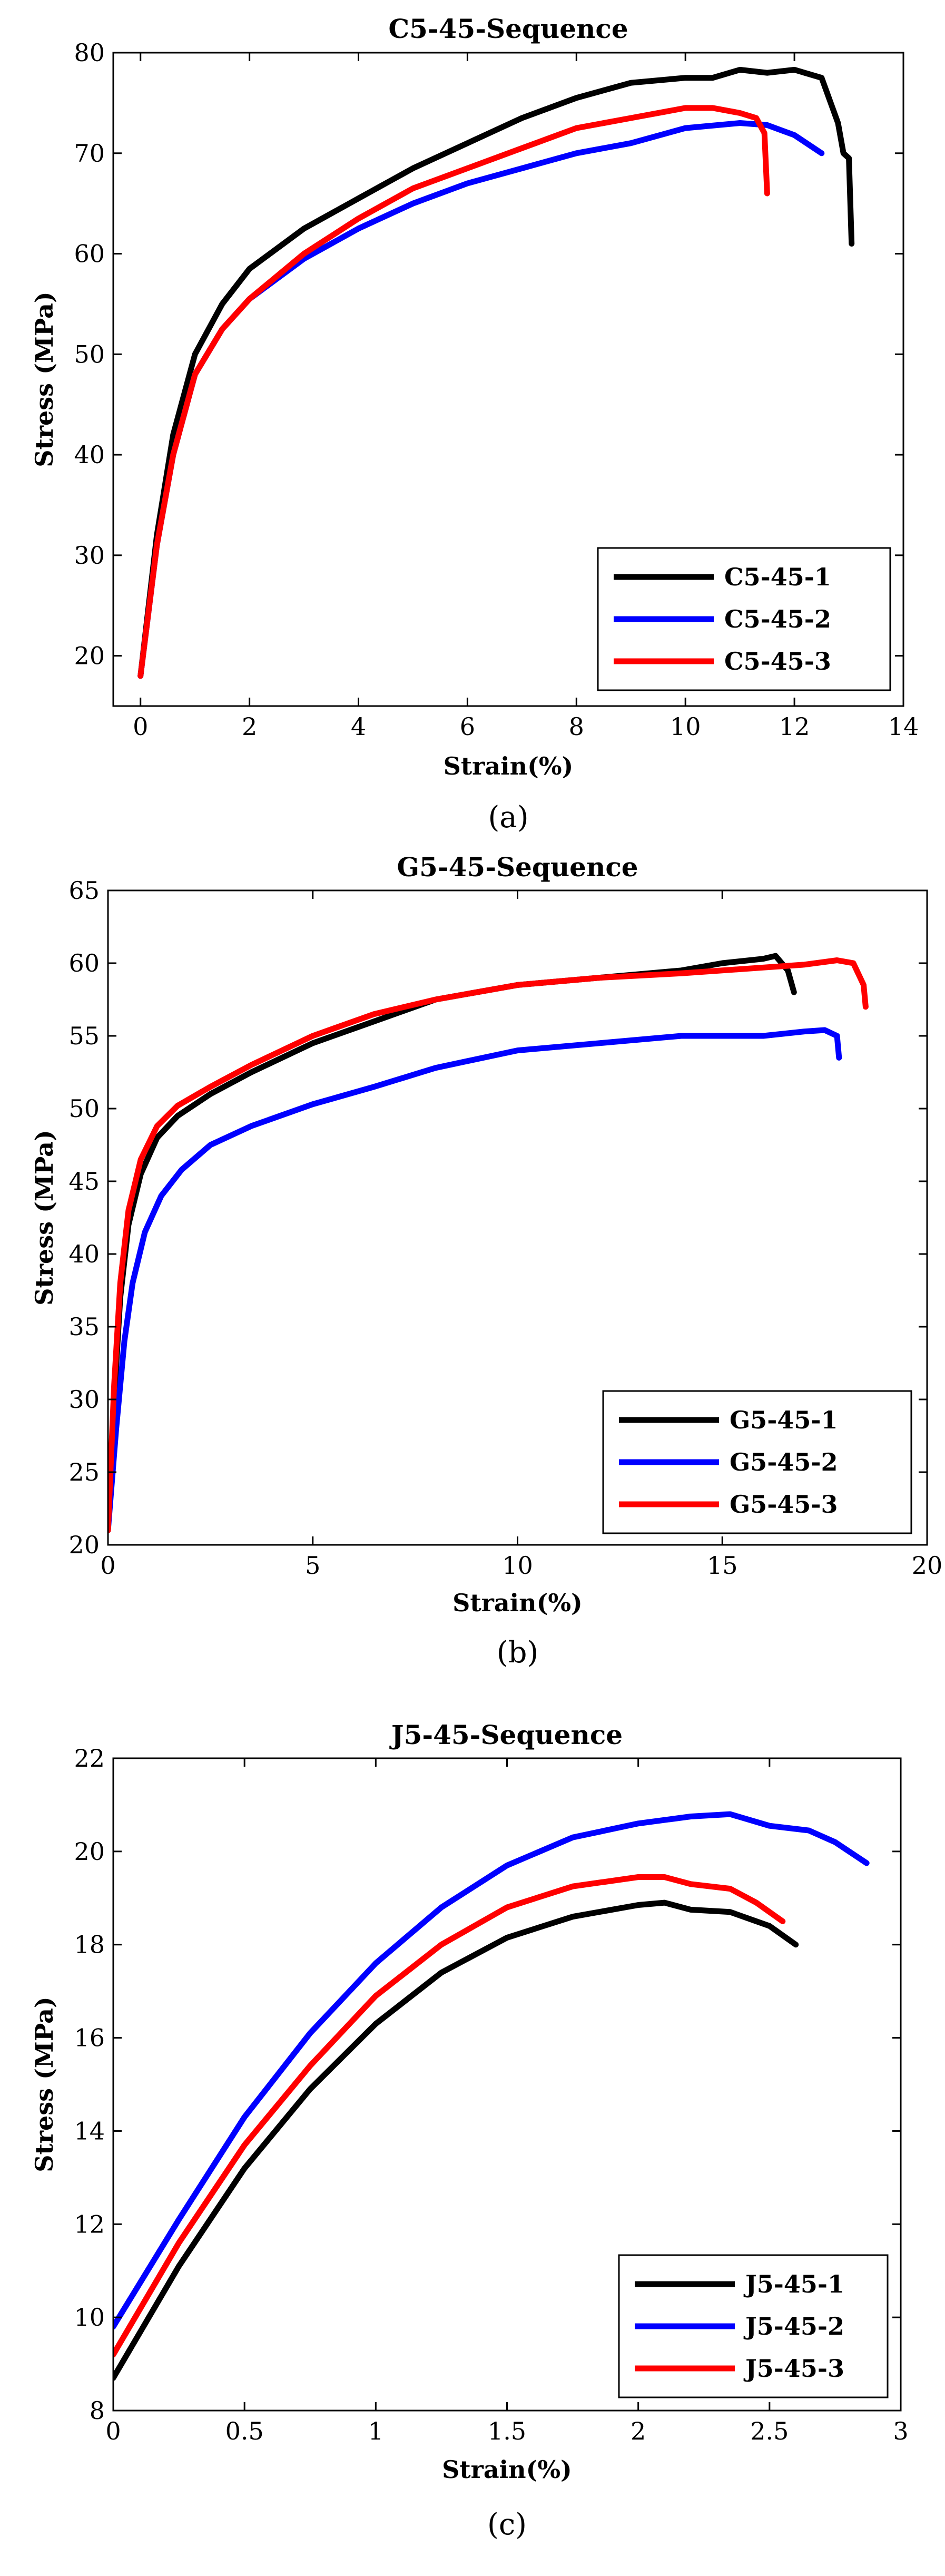  I want to click on legend-label-C5-45-3: C5-45-3, so click(777, 661).